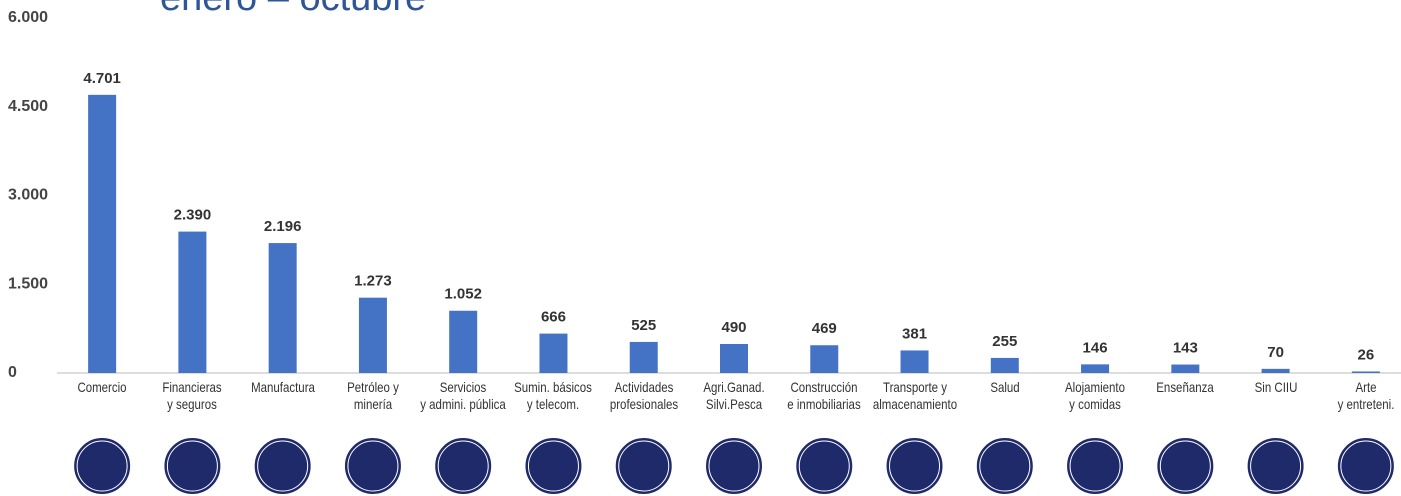 The width and height of the screenshot is (1401, 496). What do you see at coordinates (643, 325) in the screenshot?
I see `value-label: 525` at bounding box center [643, 325].